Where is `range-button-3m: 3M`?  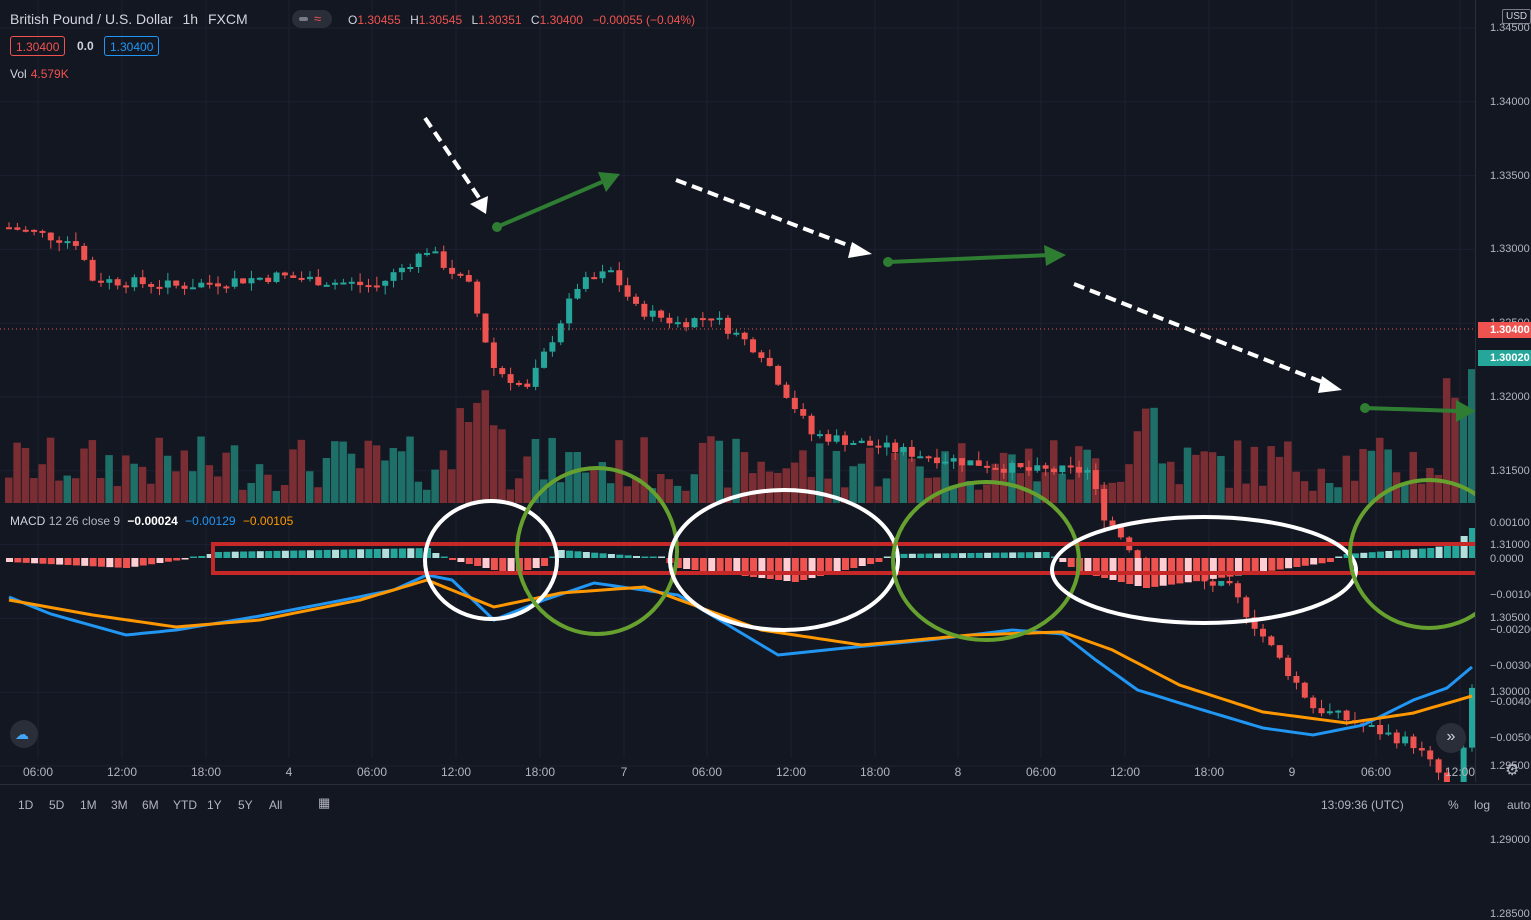 range-button-3m: 3M is located at coordinates (119, 805).